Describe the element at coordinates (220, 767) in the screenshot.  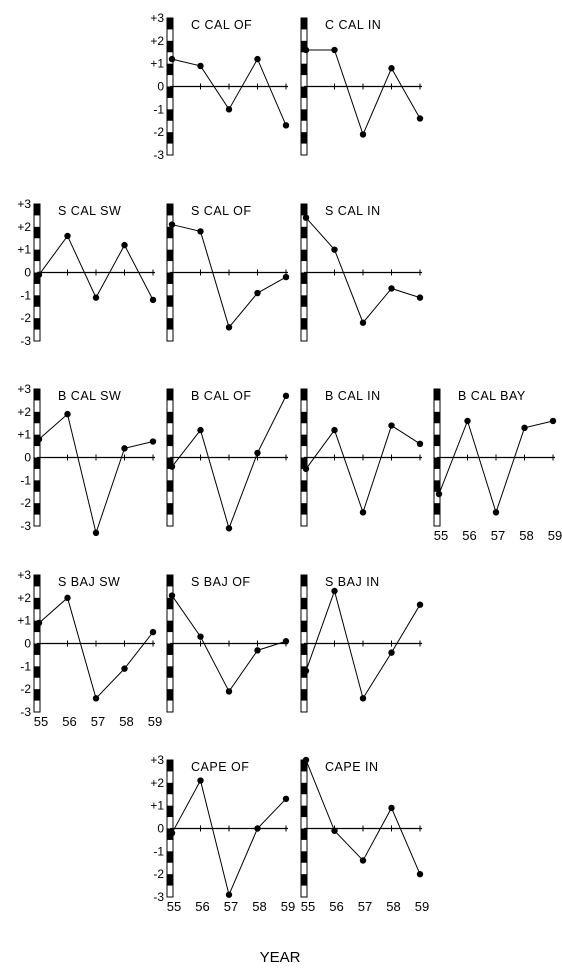
I see `panel-title: CAPE OF` at that location.